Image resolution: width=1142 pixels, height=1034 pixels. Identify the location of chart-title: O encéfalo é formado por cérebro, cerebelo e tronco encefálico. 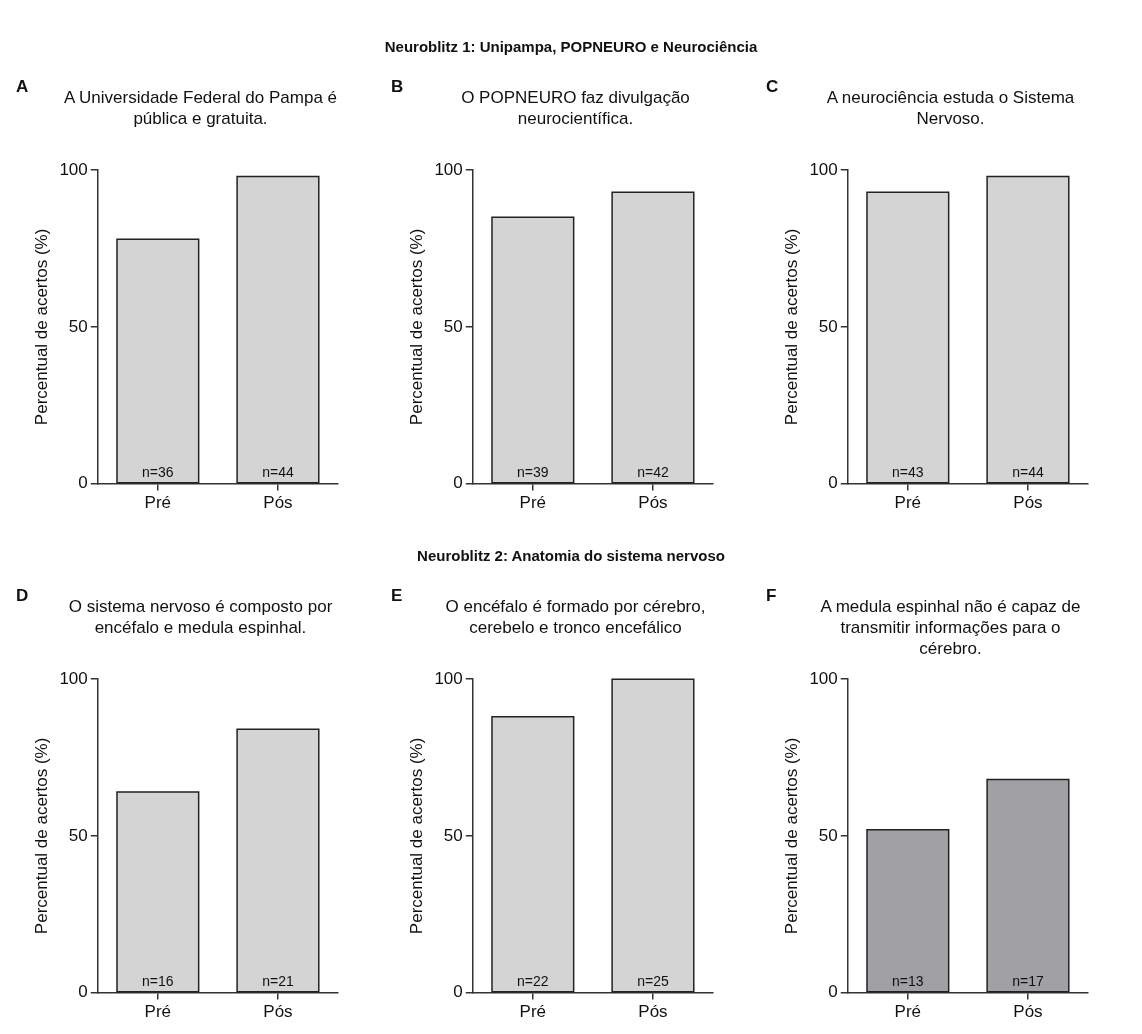
(575, 617).